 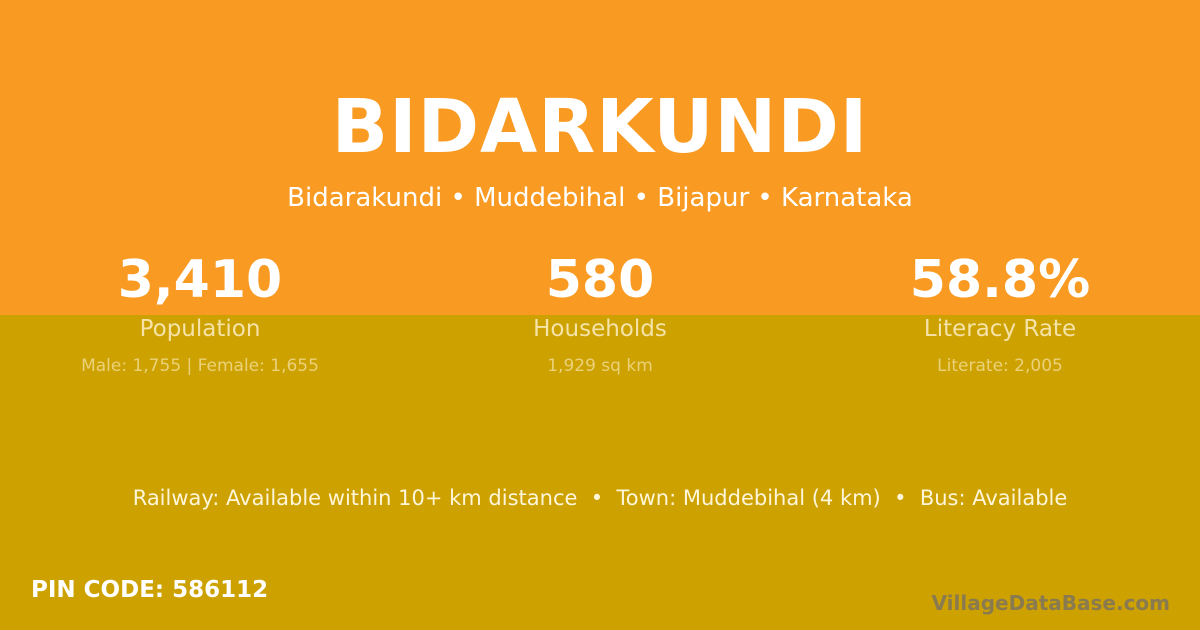 I want to click on stat-detail: Literate: 2,005, so click(x=1000, y=366).